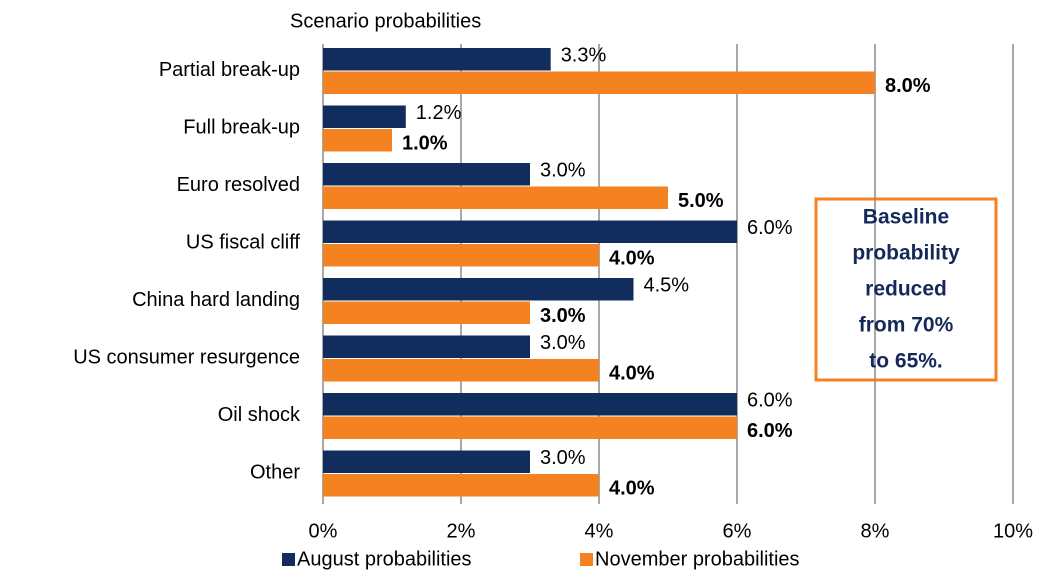 The image size is (1041, 576). What do you see at coordinates (461, 531) in the screenshot?
I see `x-tick-label: 2%` at bounding box center [461, 531].